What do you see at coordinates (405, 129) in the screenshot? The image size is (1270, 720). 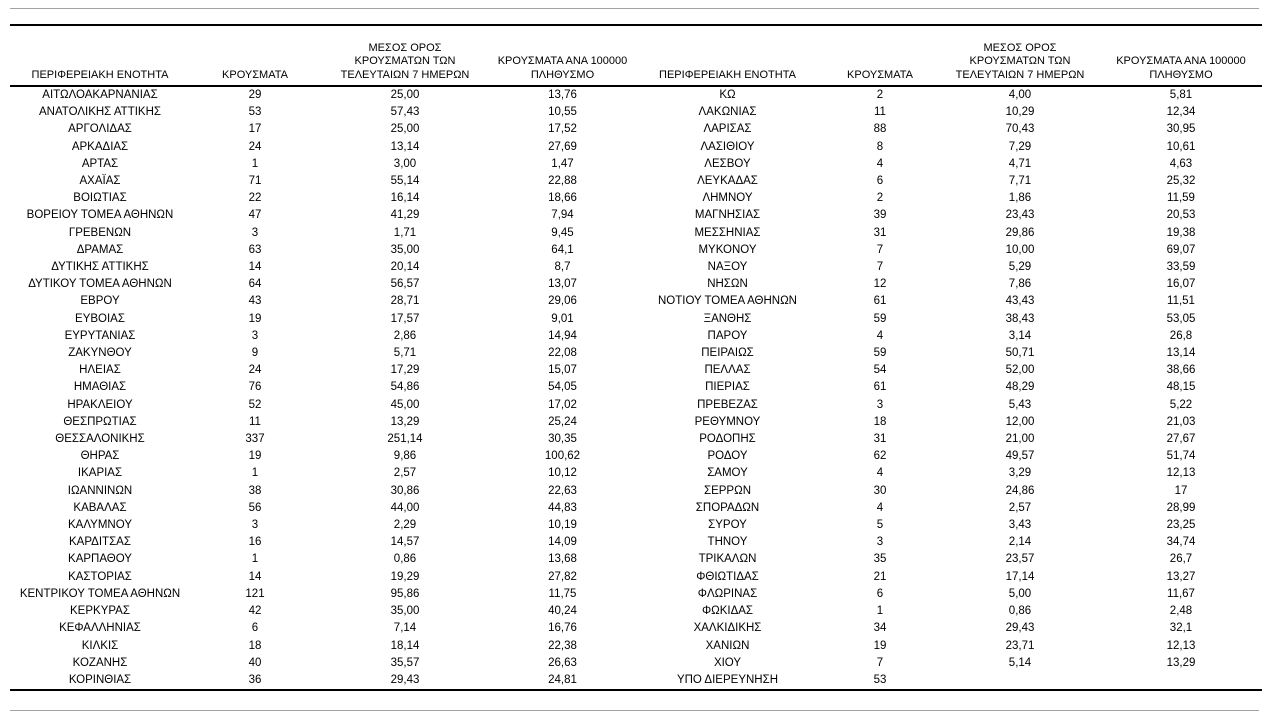 I see `value-cell: 25,00` at bounding box center [405, 129].